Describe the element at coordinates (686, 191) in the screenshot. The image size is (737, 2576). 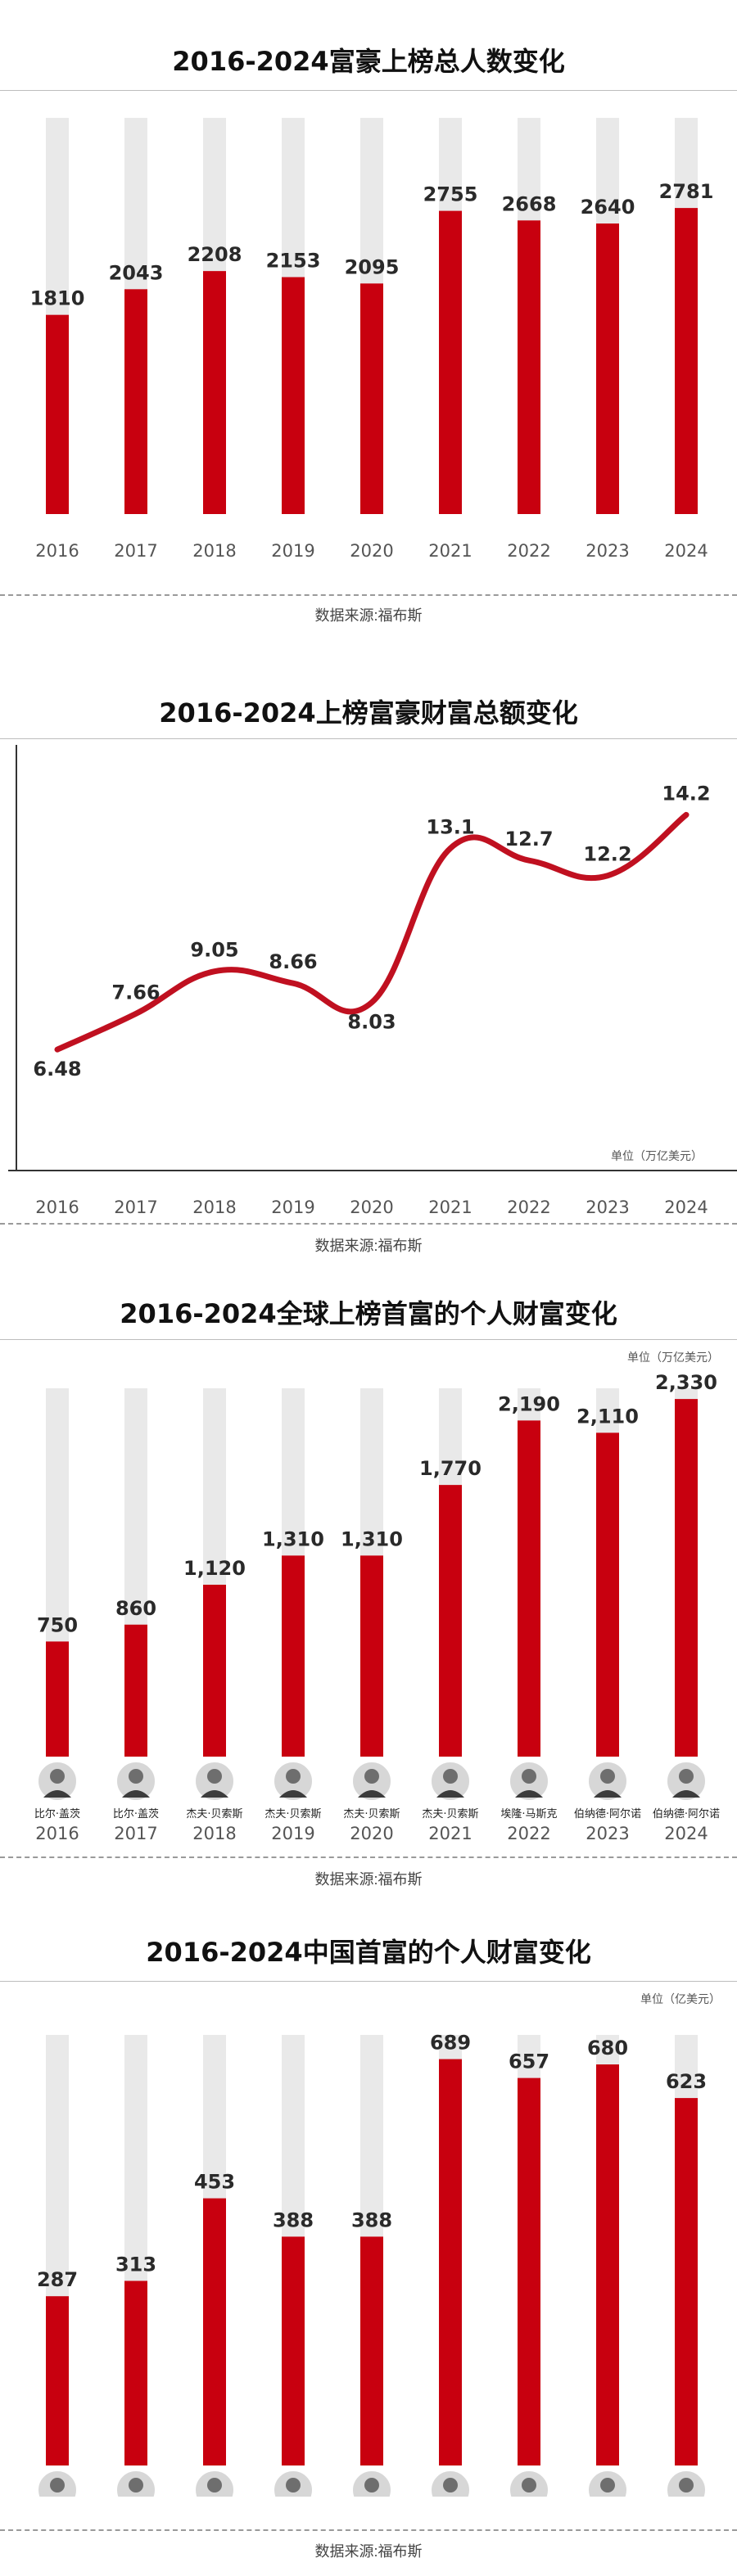
I see `data-label: 2781` at that location.